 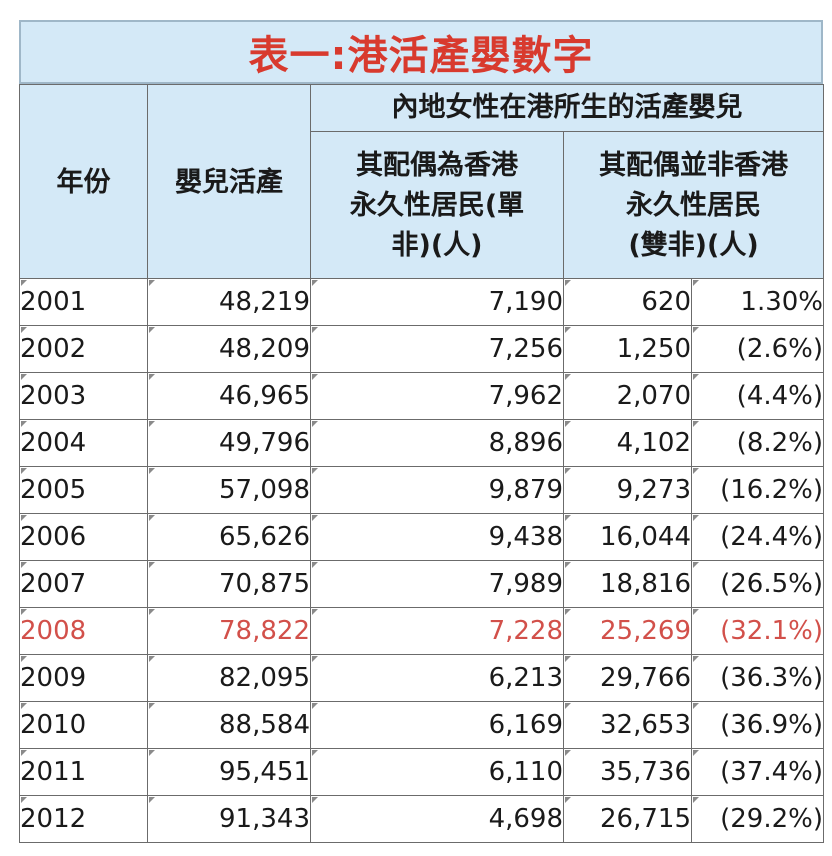 What do you see at coordinates (757, 678) in the screenshot?
I see `cell-percentage: (36.3%)` at bounding box center [757, 678].